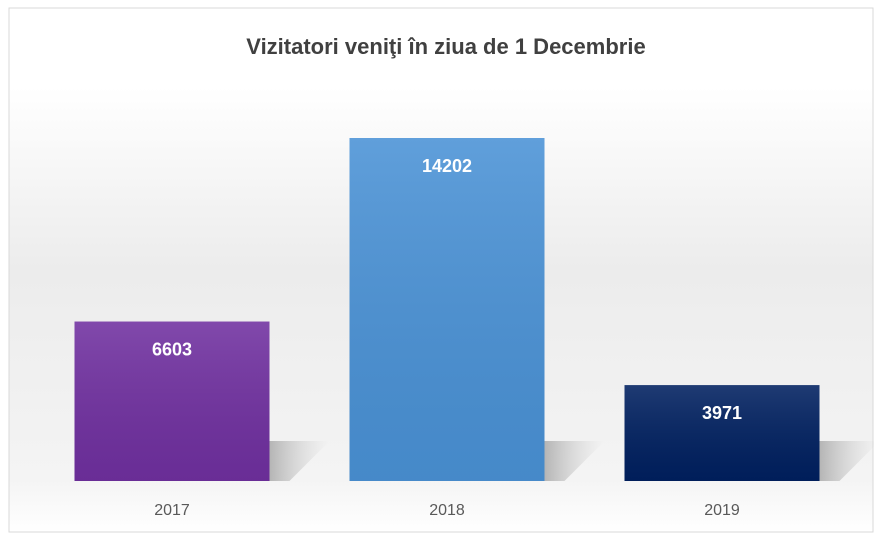  What do you see at coordinates (172, 349) in the screenshot?
I see `data-label: 6603` at bounding box center [172, 349].